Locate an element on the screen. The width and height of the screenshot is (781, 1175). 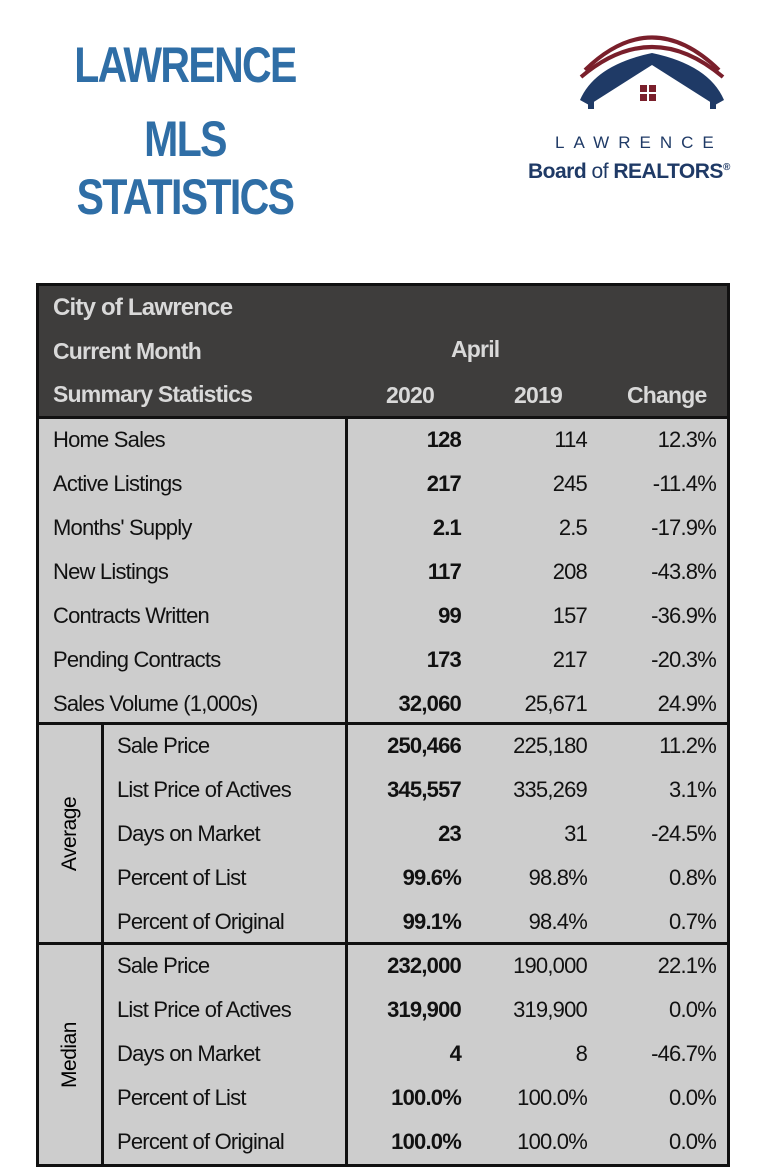
value-2019: 335,269 is located at coordinates (550, 789).